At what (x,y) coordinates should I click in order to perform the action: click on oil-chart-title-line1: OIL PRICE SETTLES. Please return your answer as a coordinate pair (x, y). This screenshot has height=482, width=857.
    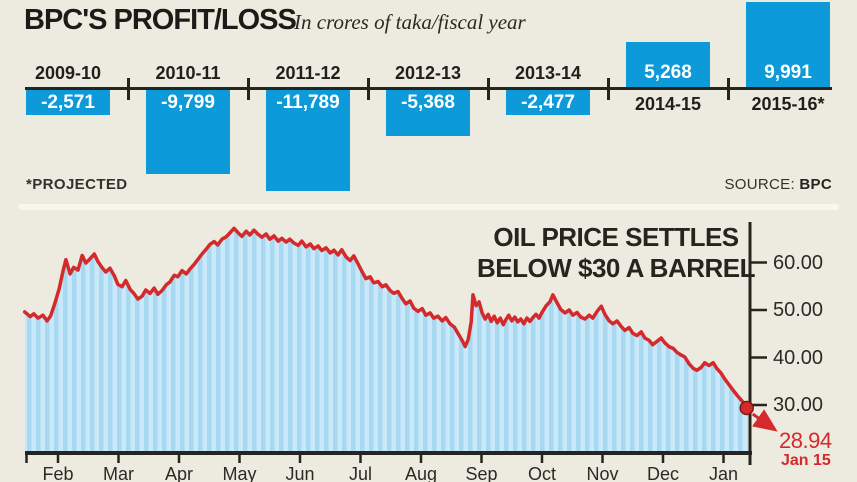
    Looking at the image, I should click on (616, 237).